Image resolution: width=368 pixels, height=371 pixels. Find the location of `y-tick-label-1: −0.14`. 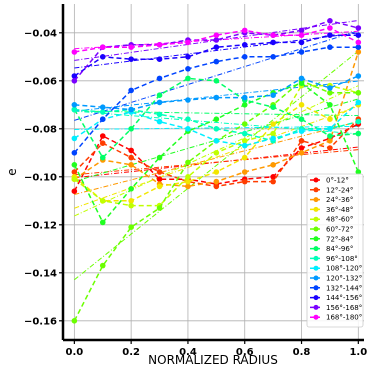

y-tick-label-1: −0.14 is located at coordinates (40, 273).